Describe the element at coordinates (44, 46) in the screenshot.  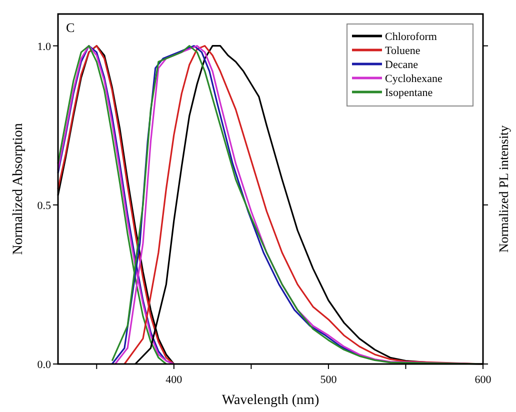
I see `y-tick-label: 1.0` at that location.